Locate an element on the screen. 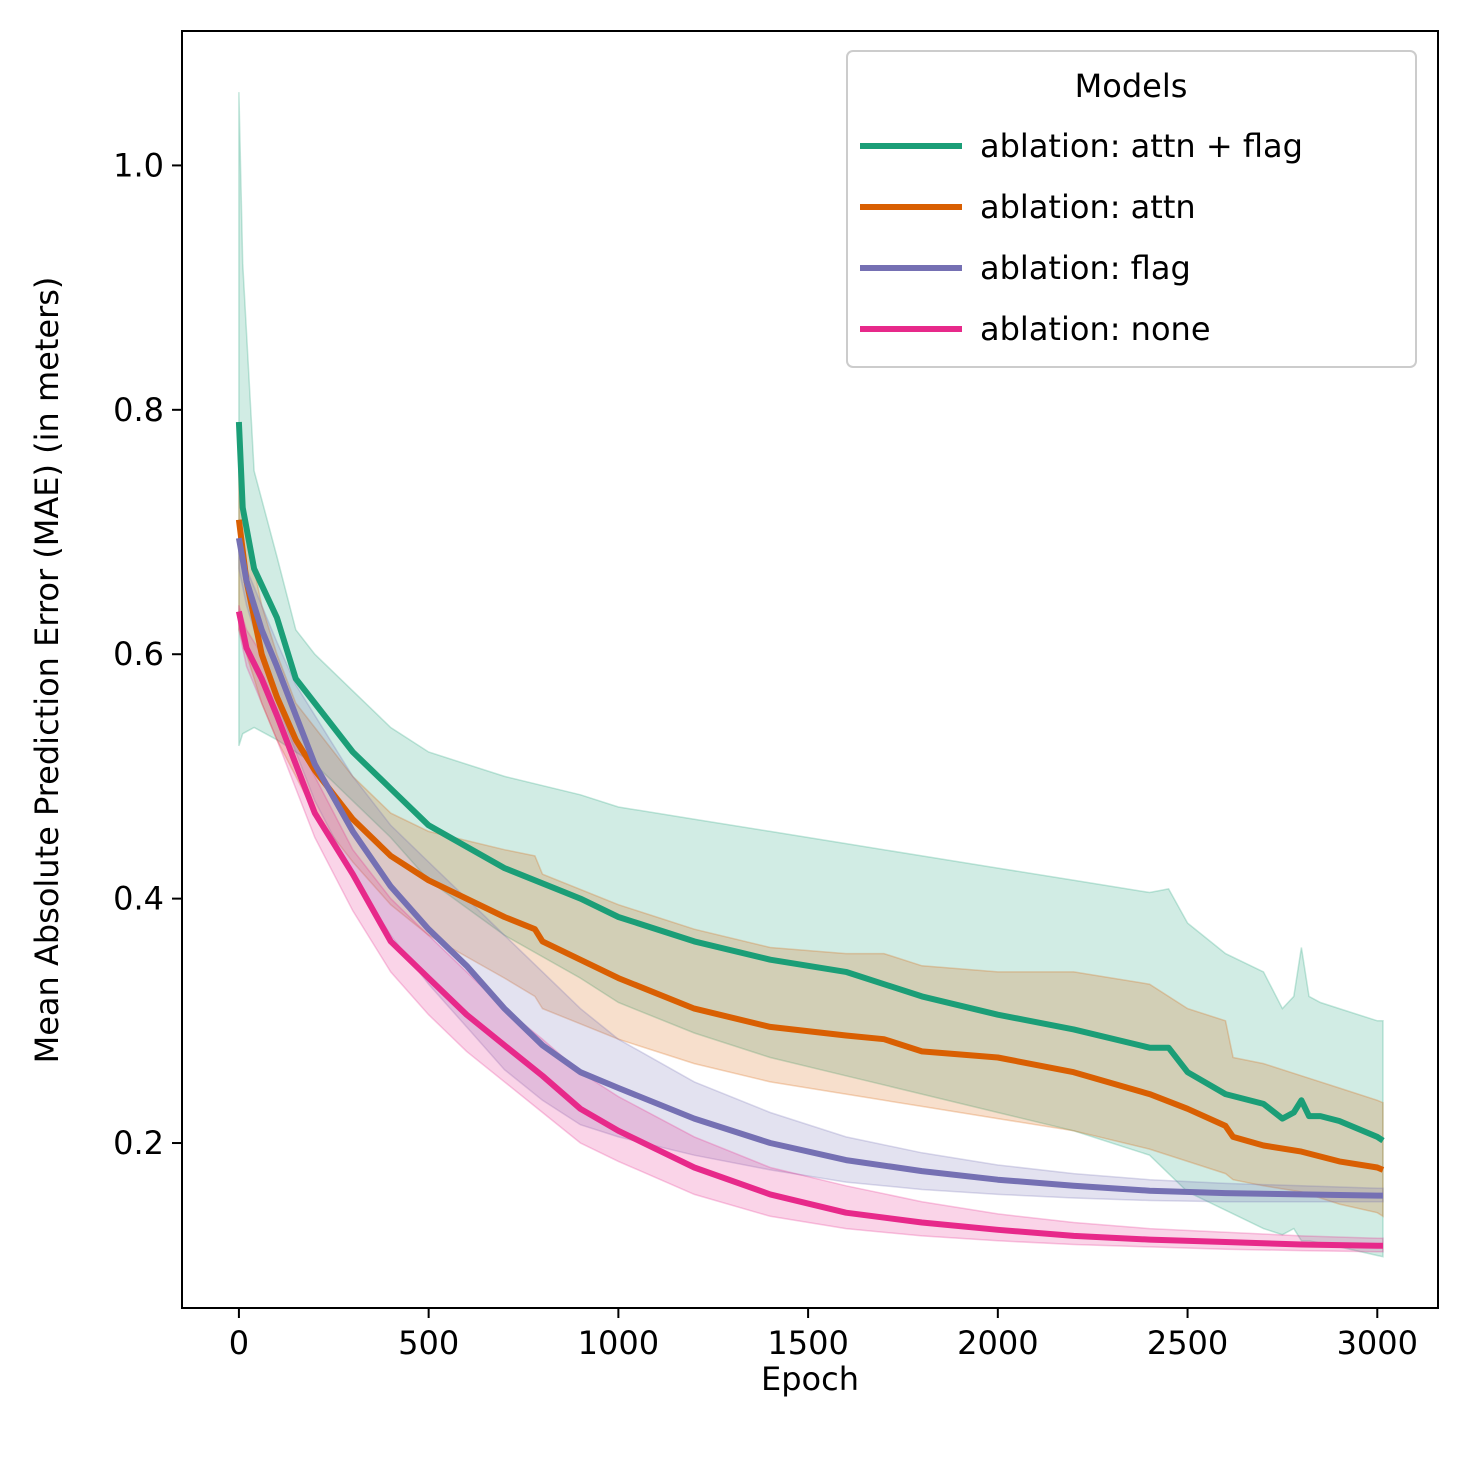 Image resolution: width=1467 pixels, height=1466 pixels. legend-box is located at coordinates (1131, 209).